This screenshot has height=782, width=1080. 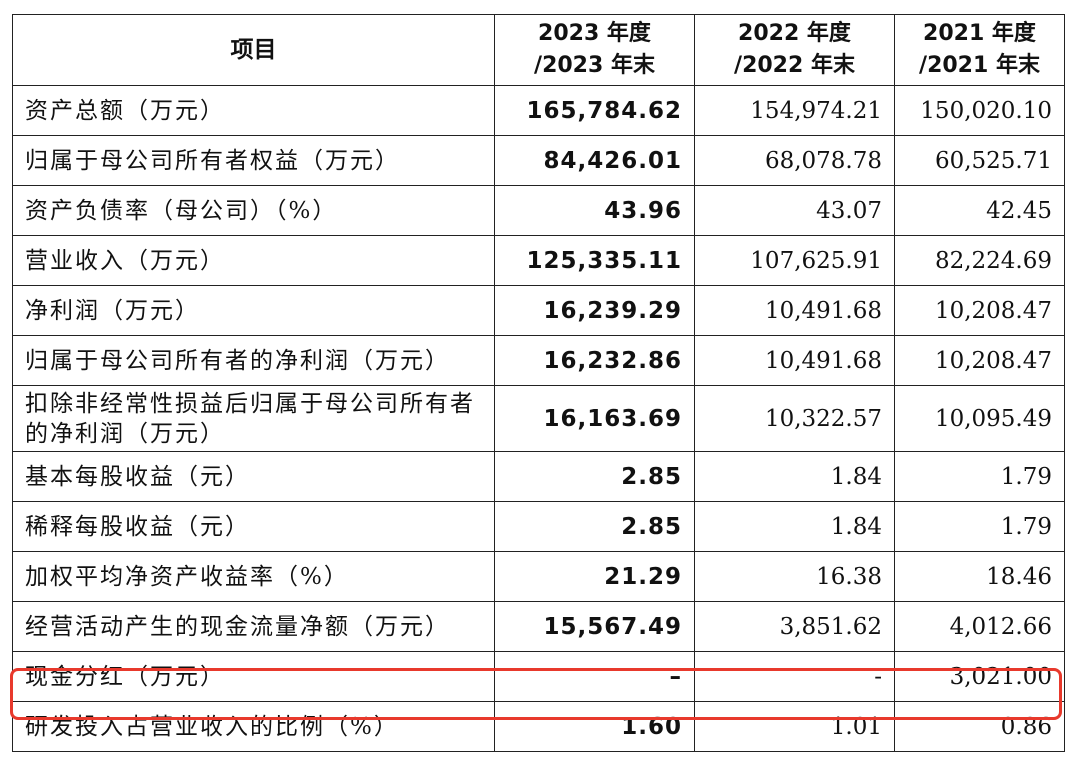 I want to click on table-row: 基本每股收益（元） 2.85 1.84 1.79, so click(x=538, y=476).